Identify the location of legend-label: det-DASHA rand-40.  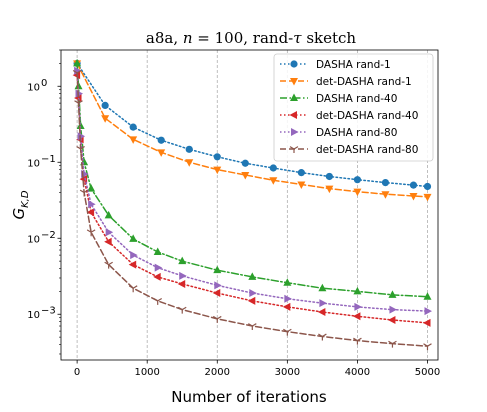
(367, 116).